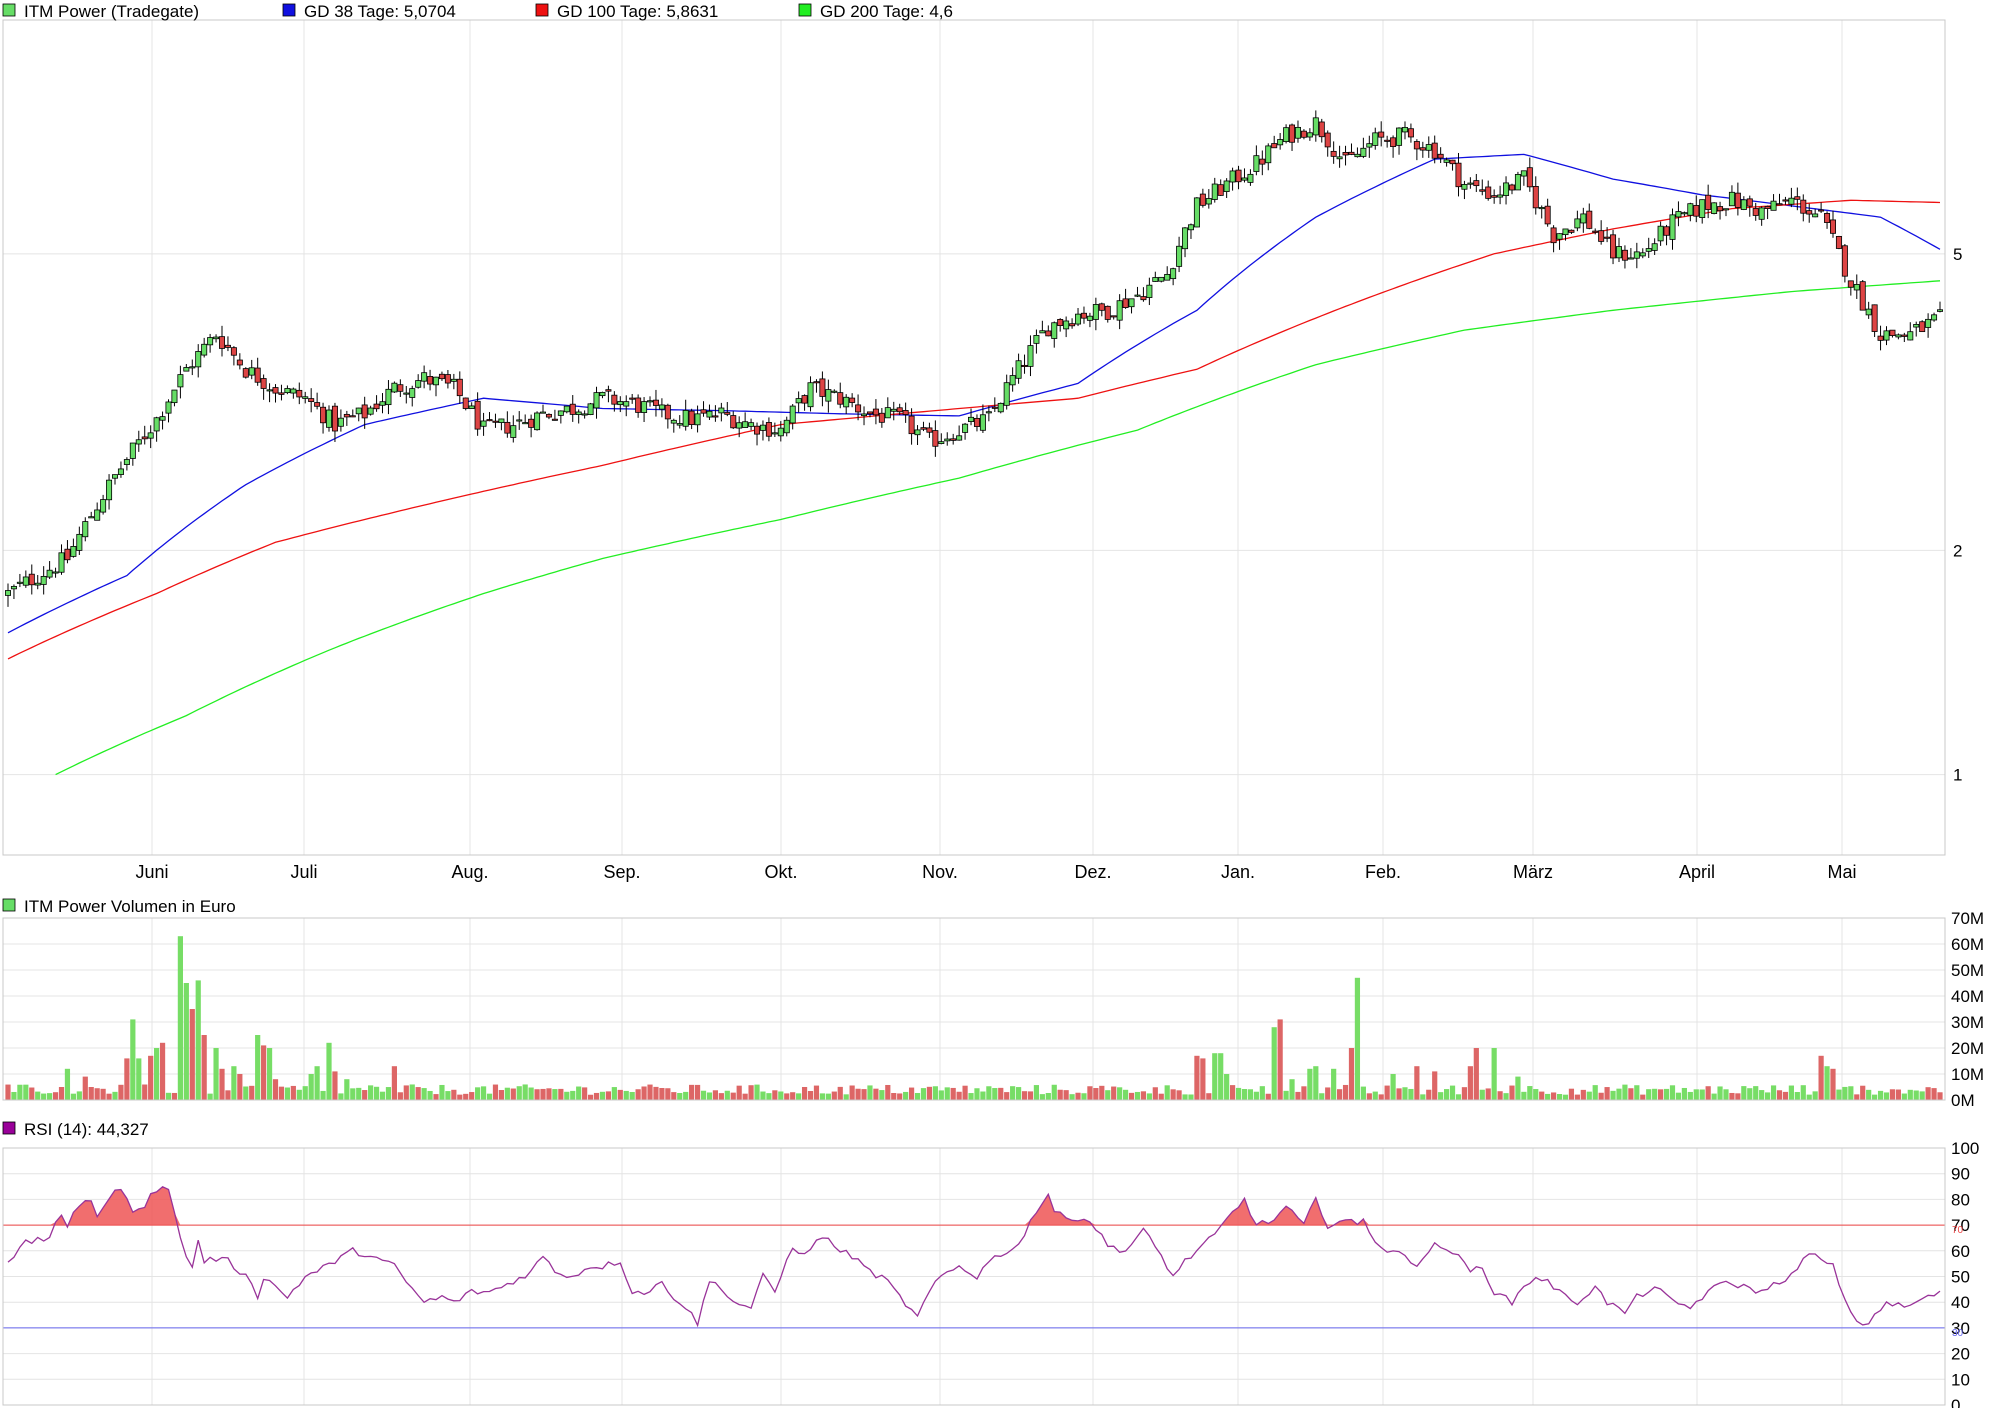 The image size is (1997, 1413). Describe the element at coordinates (1957, 254) in the screenshot. I see `price-axis-tick-label: 5` at that location.